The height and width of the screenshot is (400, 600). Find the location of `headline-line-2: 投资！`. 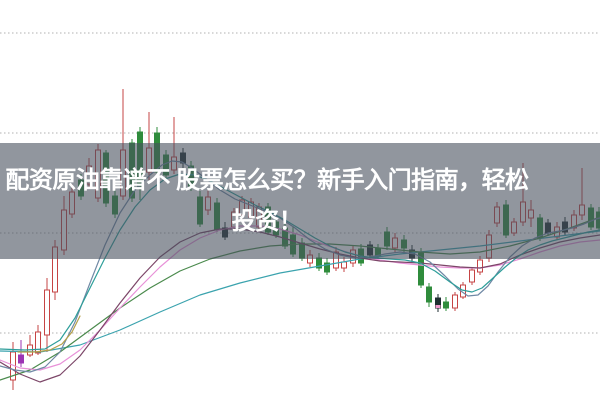

headline-line-2: 投资！ is located at coordinates (267, 221).